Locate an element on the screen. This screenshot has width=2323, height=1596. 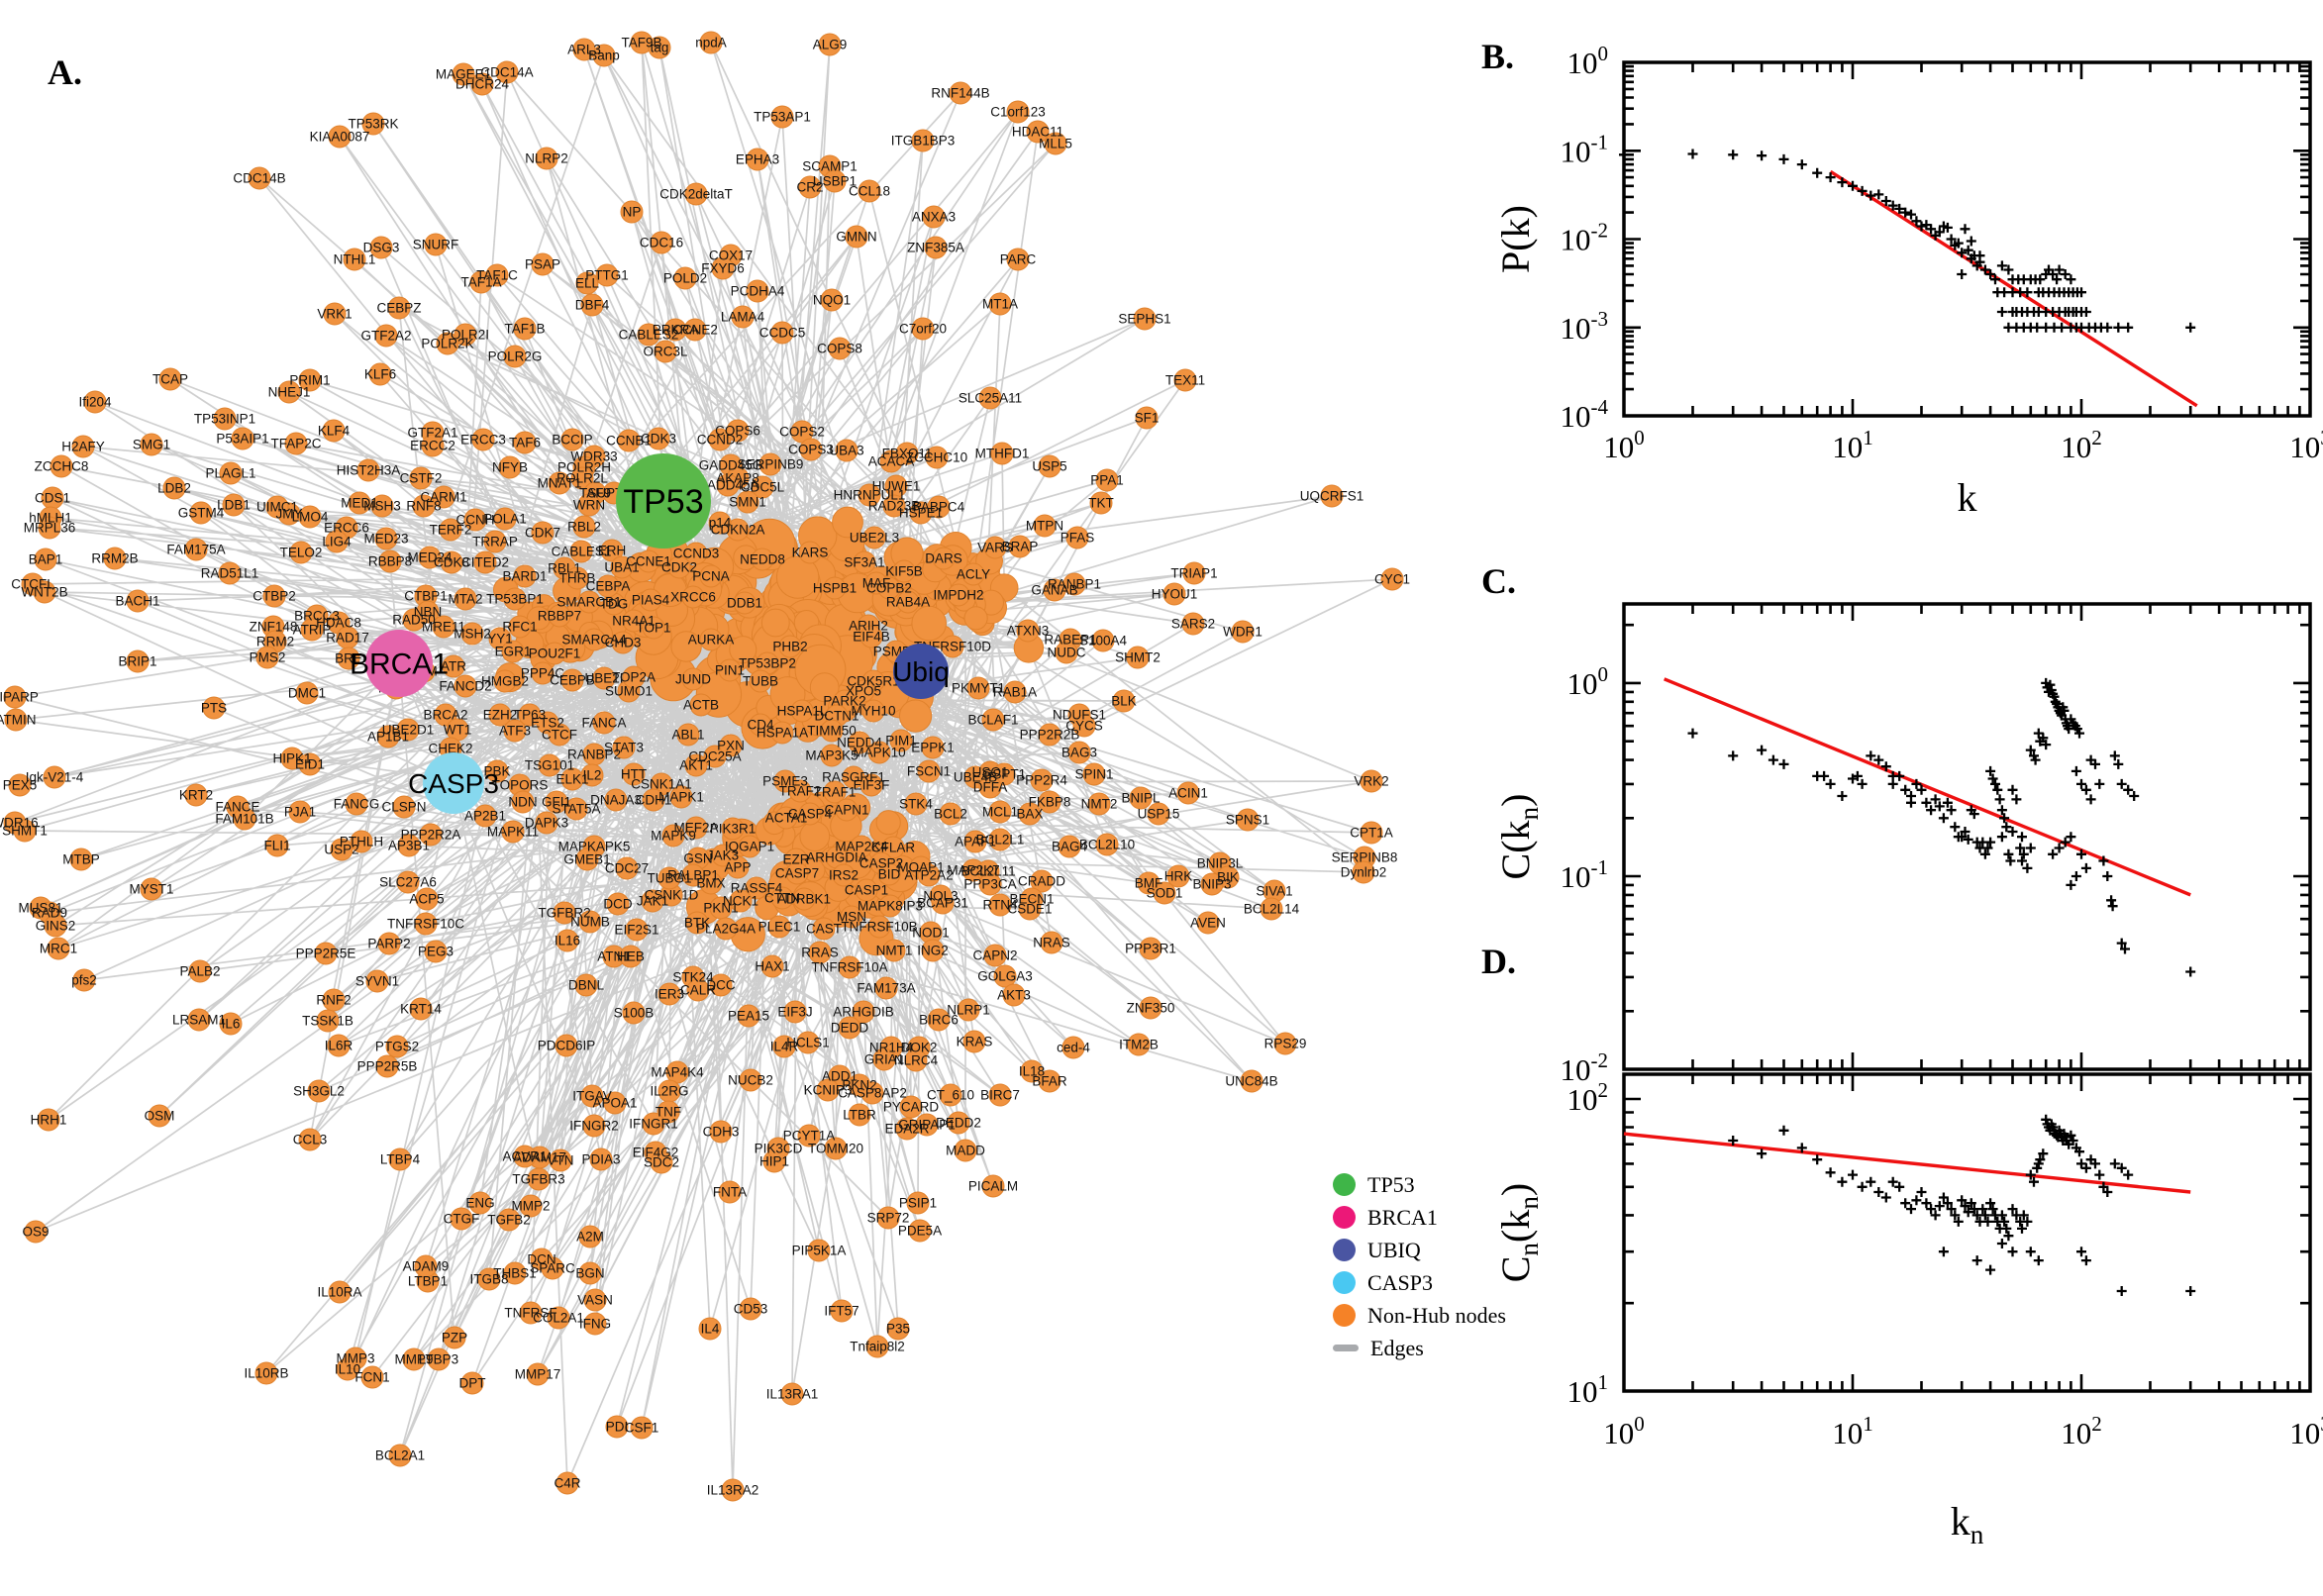
network-node-label: PCNA is located at coordinates (711, 576).